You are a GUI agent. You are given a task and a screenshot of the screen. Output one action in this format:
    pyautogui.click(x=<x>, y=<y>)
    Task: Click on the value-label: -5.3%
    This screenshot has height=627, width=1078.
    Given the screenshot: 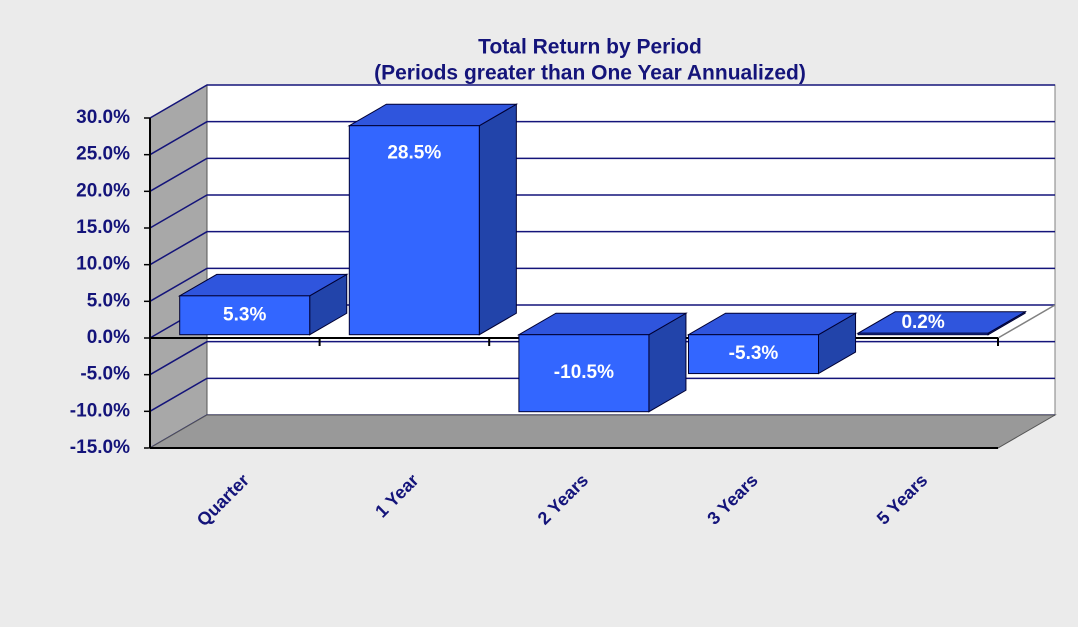 What is the action you would take?
    pyautogui.click(x=754, y=353)
    